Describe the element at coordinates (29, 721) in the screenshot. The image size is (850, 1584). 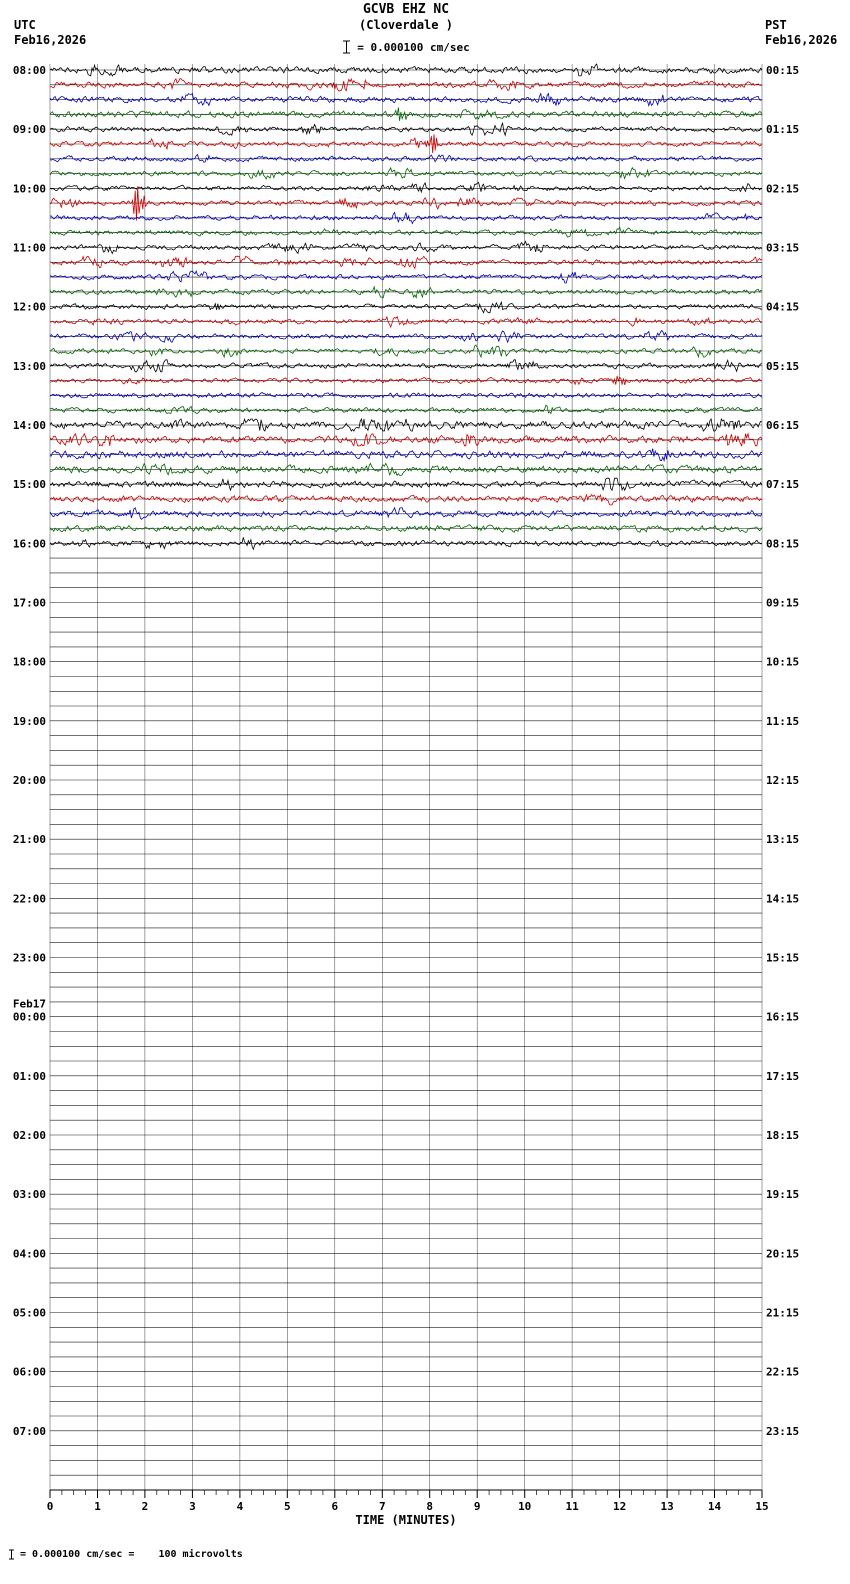
I see `row-label-utc: 19:00` at that location.